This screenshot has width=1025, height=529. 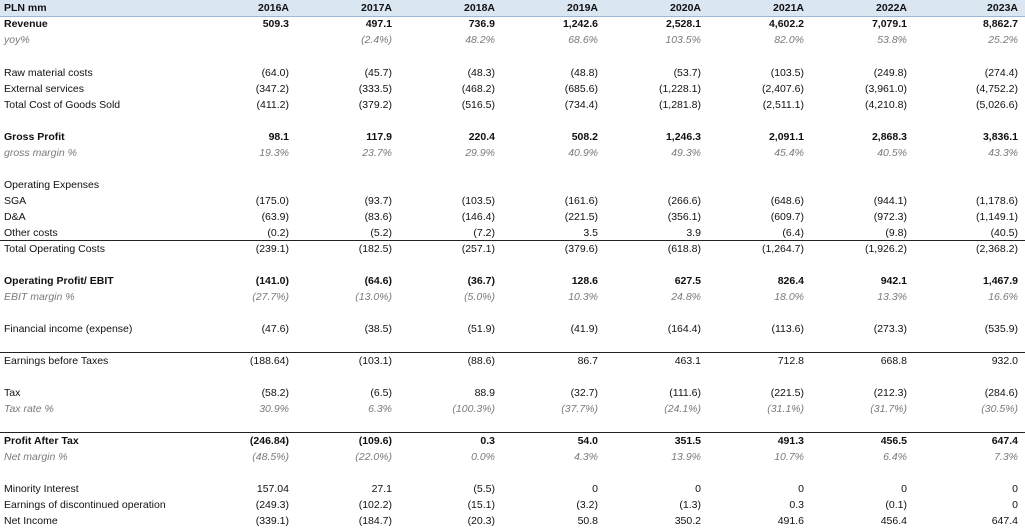 What do you see at coordinates (785, 409) in the screenshot?
I see `value-cell: (31.1%)` at bounding box center [785, 409].